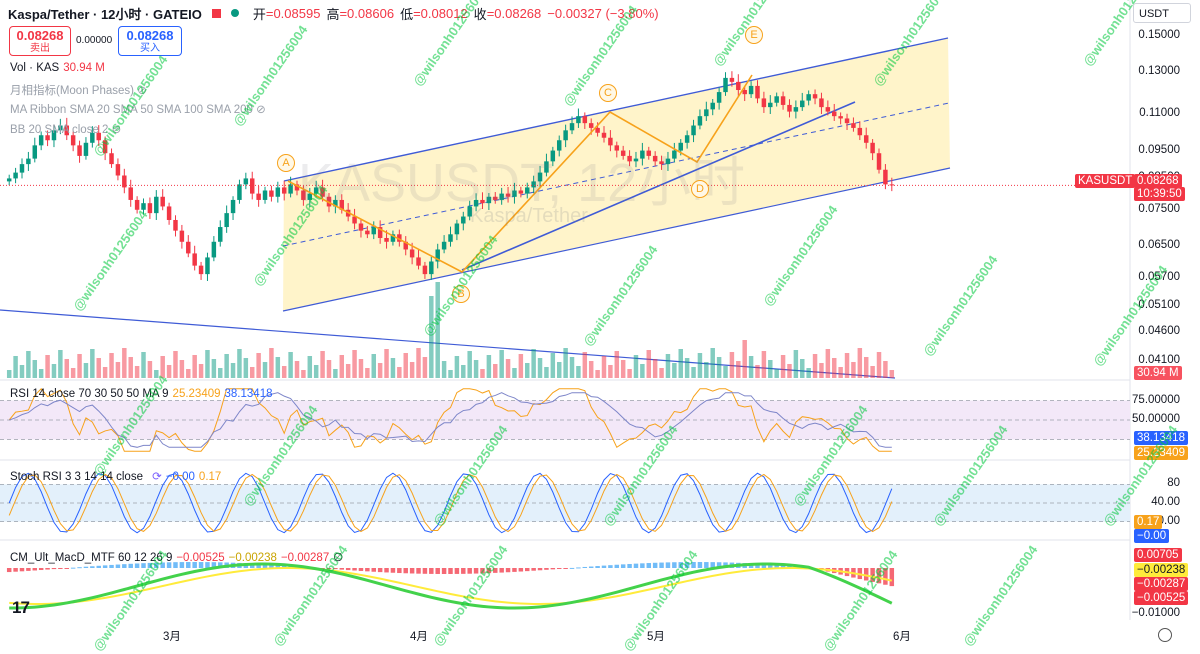 The height and width of the screenshot is (654, 1200). What do you see at coordinates (1159, 208) in the screenshot?
I see `price-tick-label: 0.07500` at bounding box center [1159, 208].